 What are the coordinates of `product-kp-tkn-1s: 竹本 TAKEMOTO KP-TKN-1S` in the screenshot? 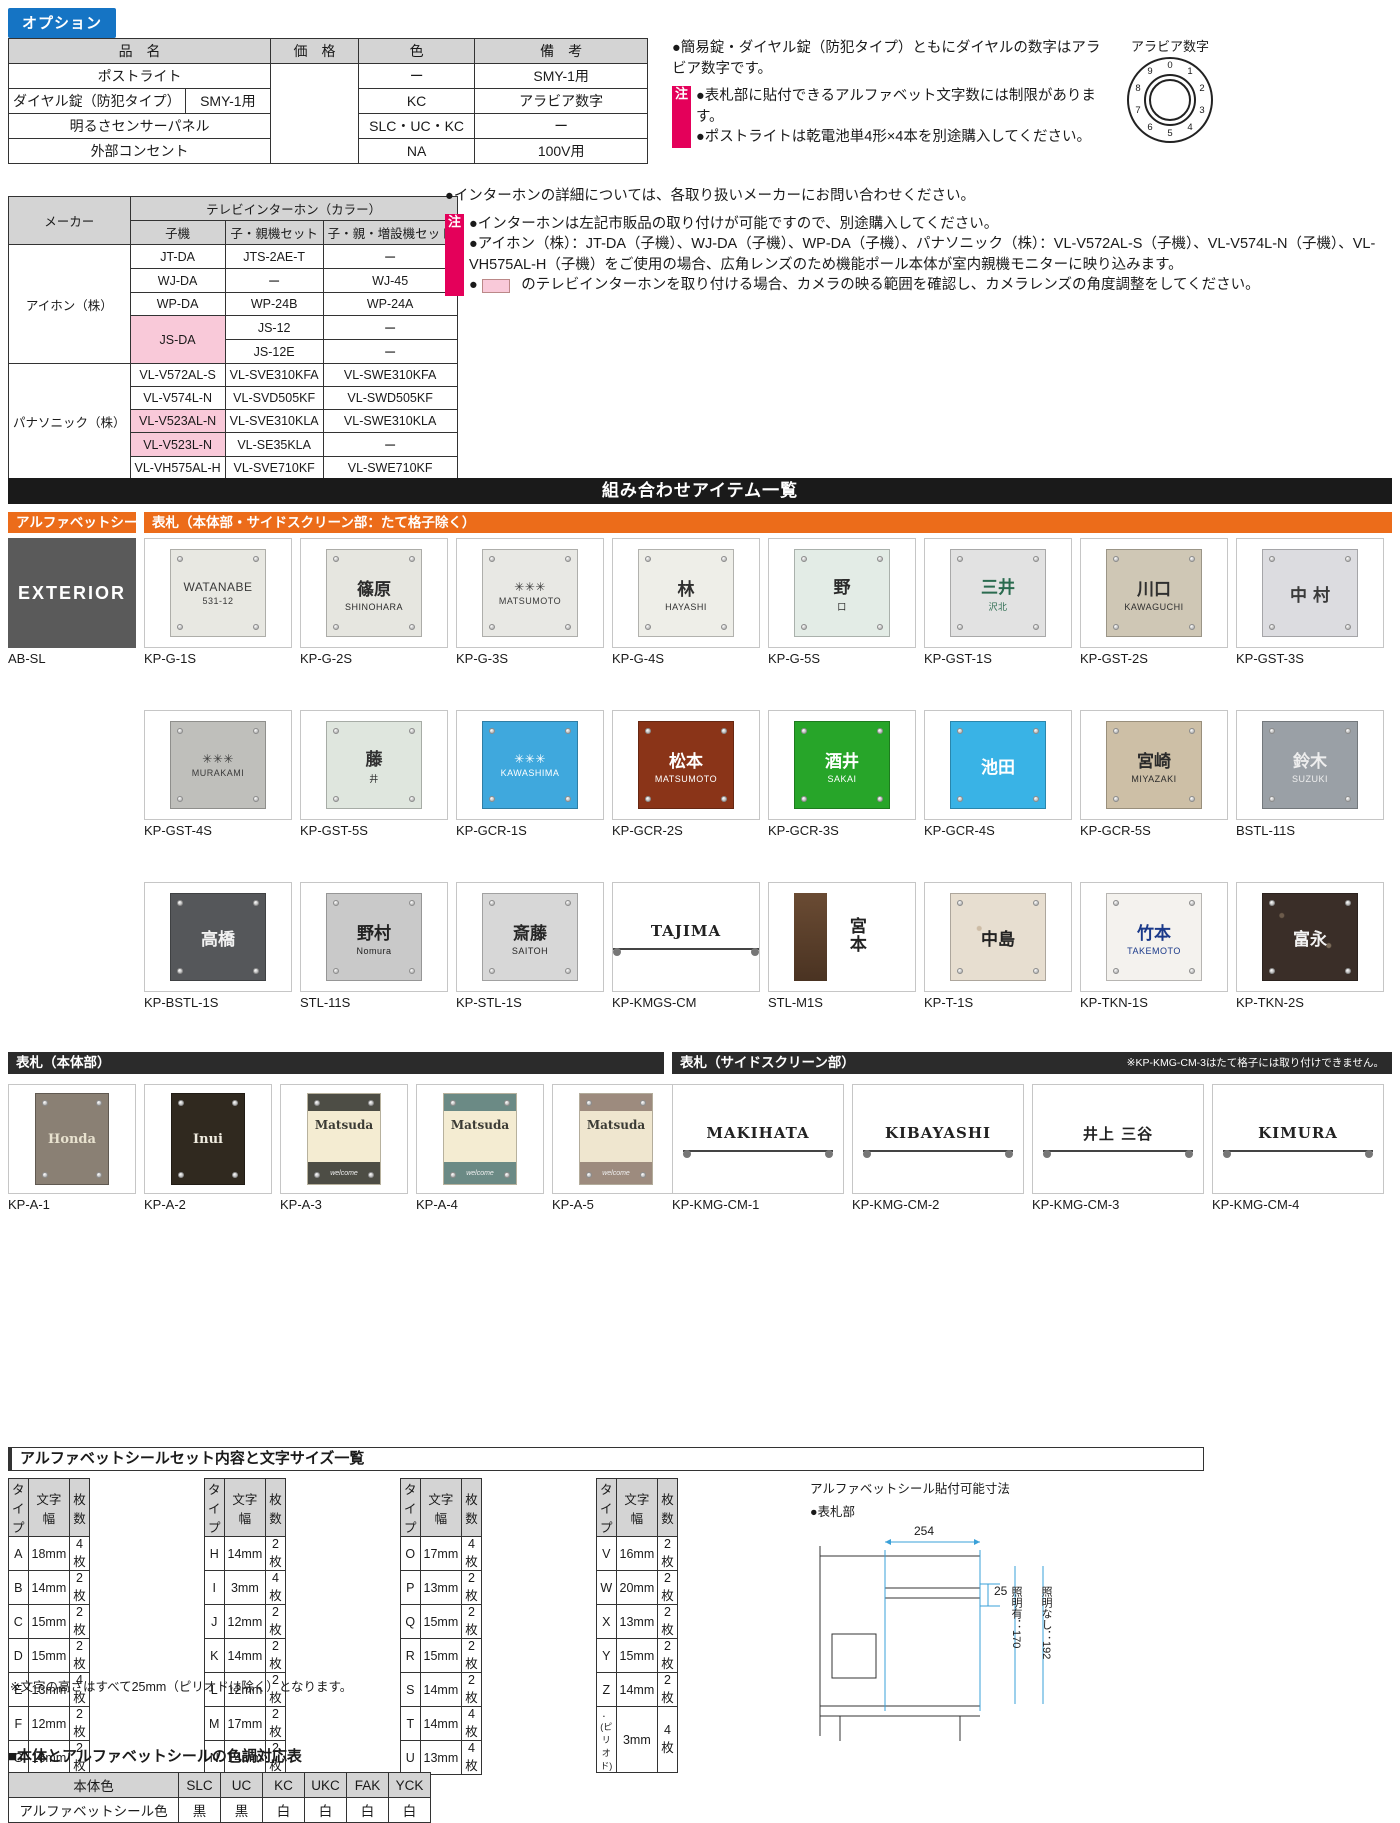 It's located at (1154, 946).